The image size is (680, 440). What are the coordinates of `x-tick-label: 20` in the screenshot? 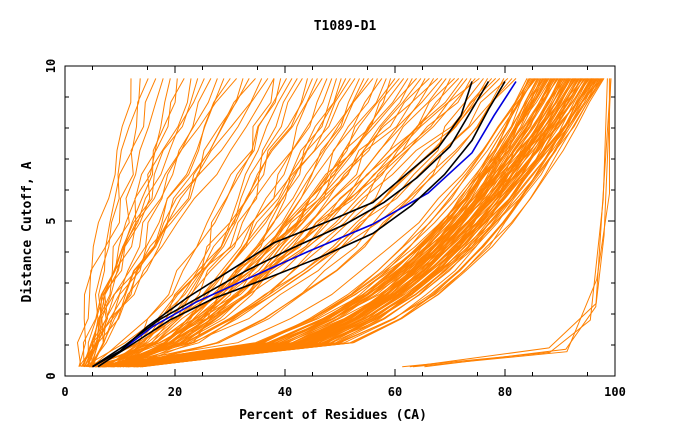 It's located at (175, 392).